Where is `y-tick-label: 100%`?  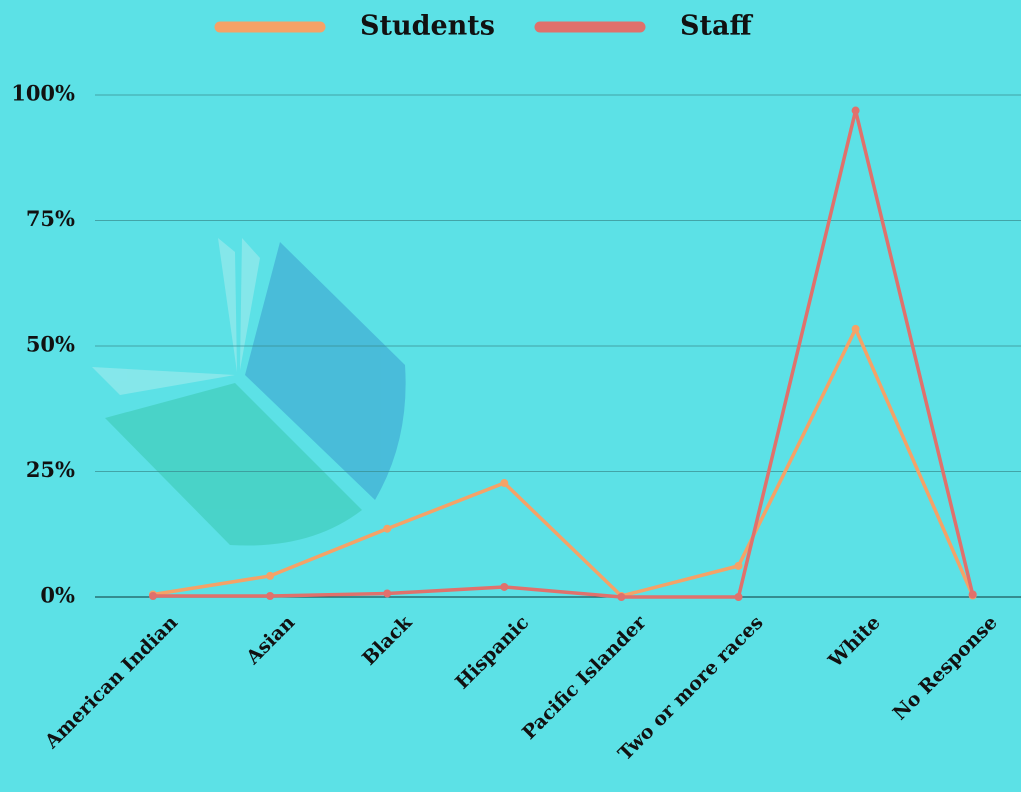 y-tick-label: 100% is located at coordinates (43, 93).